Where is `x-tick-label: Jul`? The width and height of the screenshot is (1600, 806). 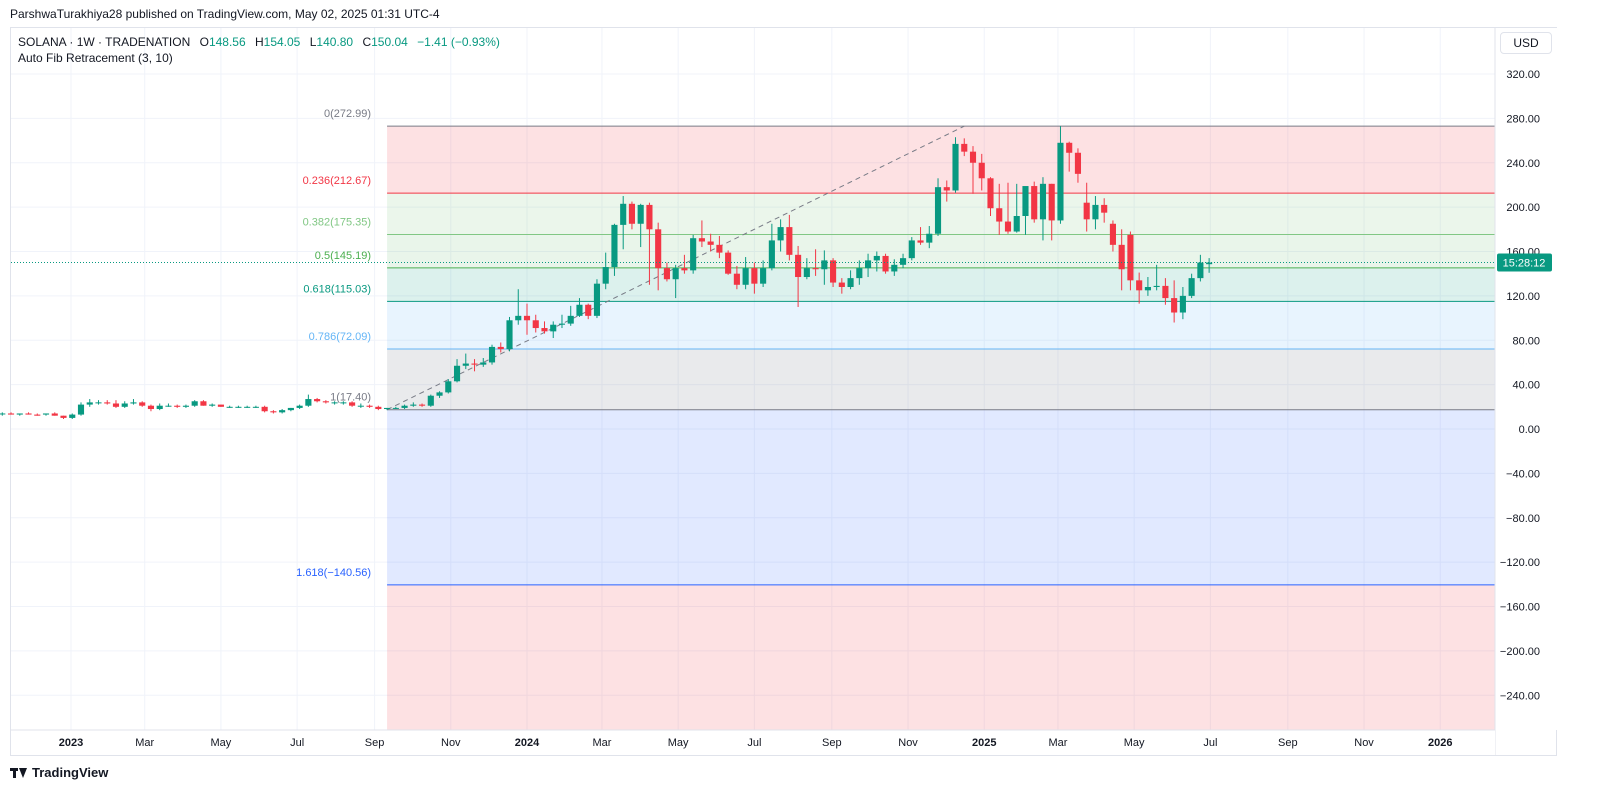
x-tick-label: Jul is located at coordinates (754, 743).